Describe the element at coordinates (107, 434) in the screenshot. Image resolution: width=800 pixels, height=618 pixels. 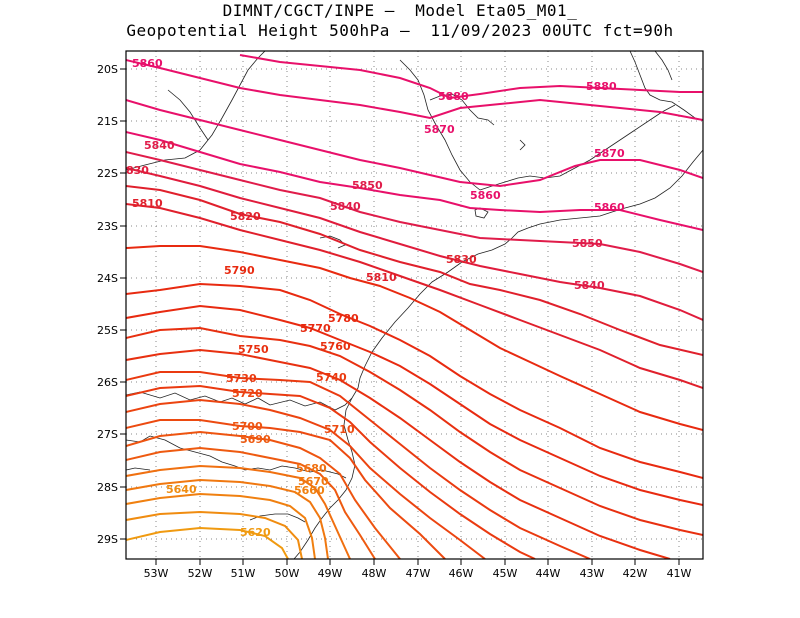
I see `lat-tick-label: 27S` at that location.